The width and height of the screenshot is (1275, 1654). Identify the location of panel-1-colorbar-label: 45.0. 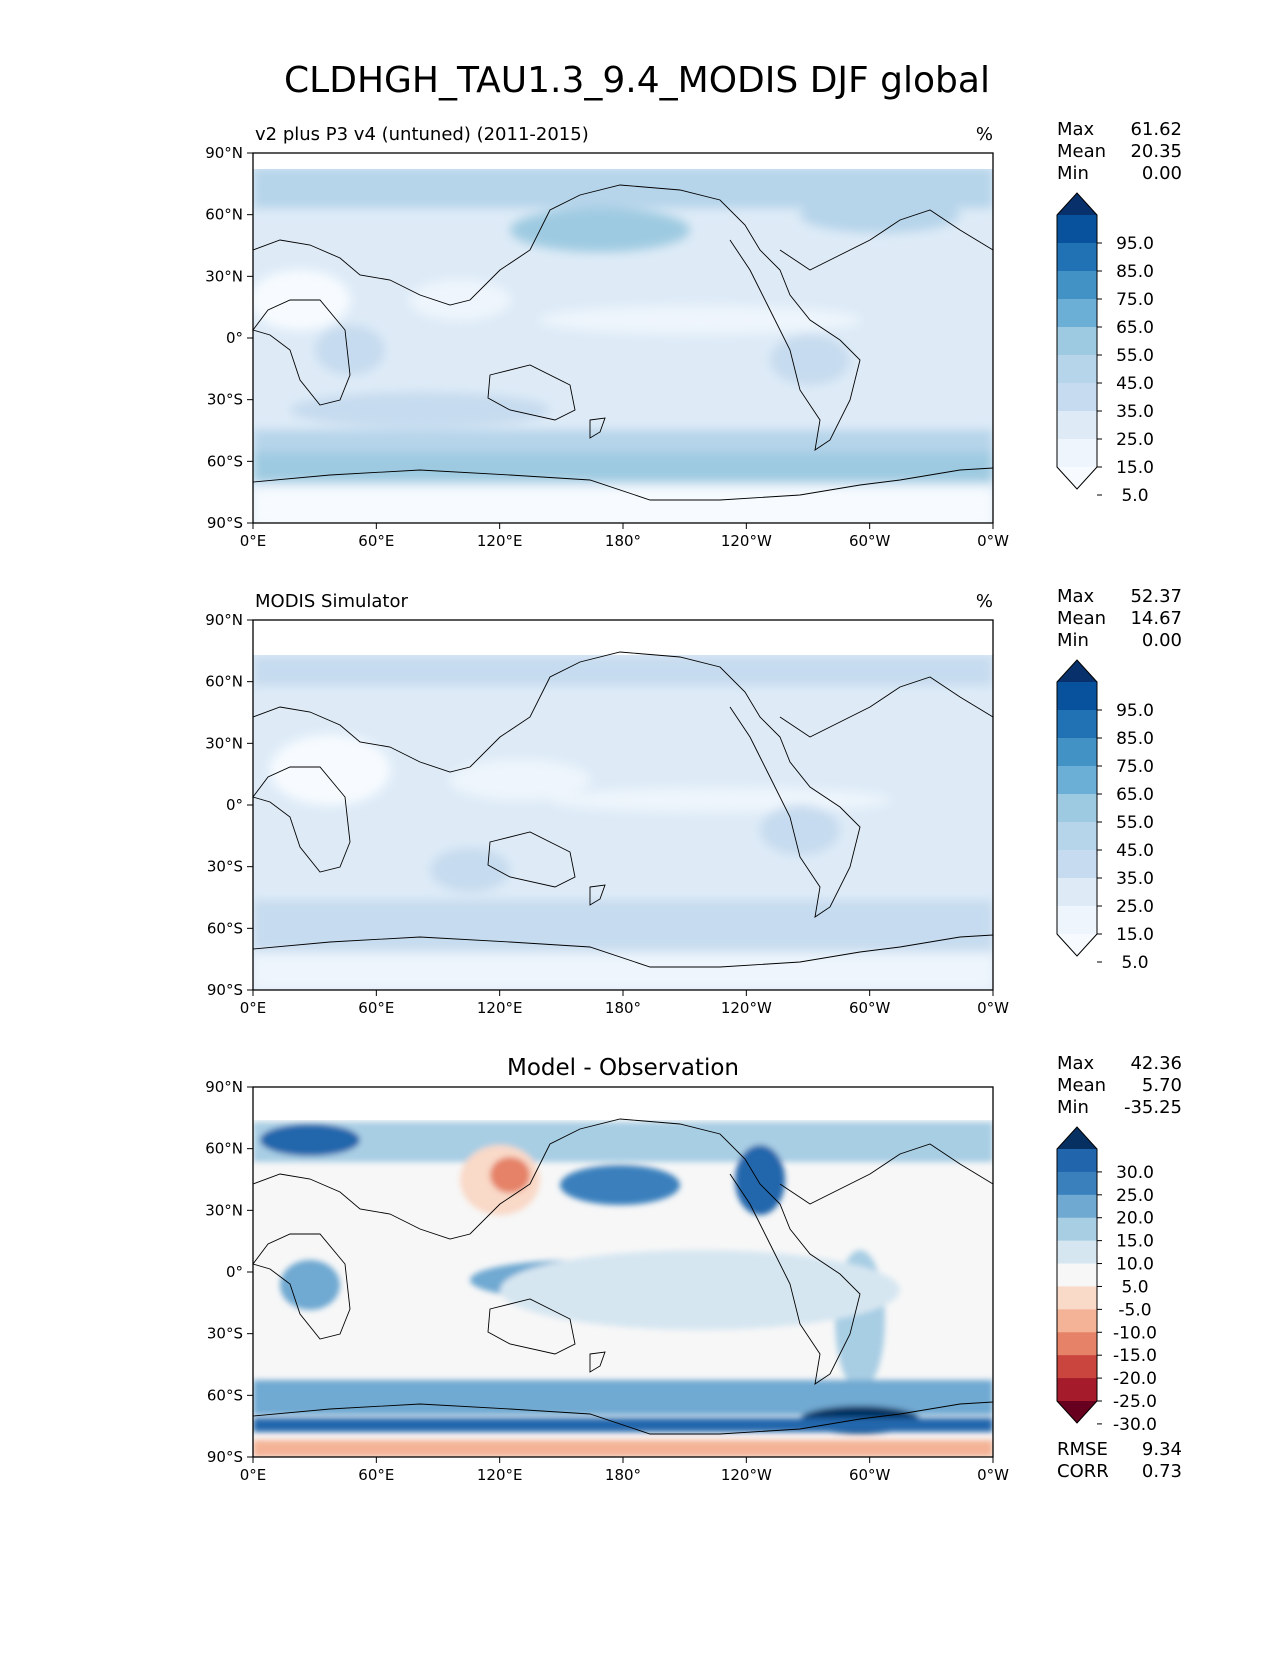
(1135, 851).